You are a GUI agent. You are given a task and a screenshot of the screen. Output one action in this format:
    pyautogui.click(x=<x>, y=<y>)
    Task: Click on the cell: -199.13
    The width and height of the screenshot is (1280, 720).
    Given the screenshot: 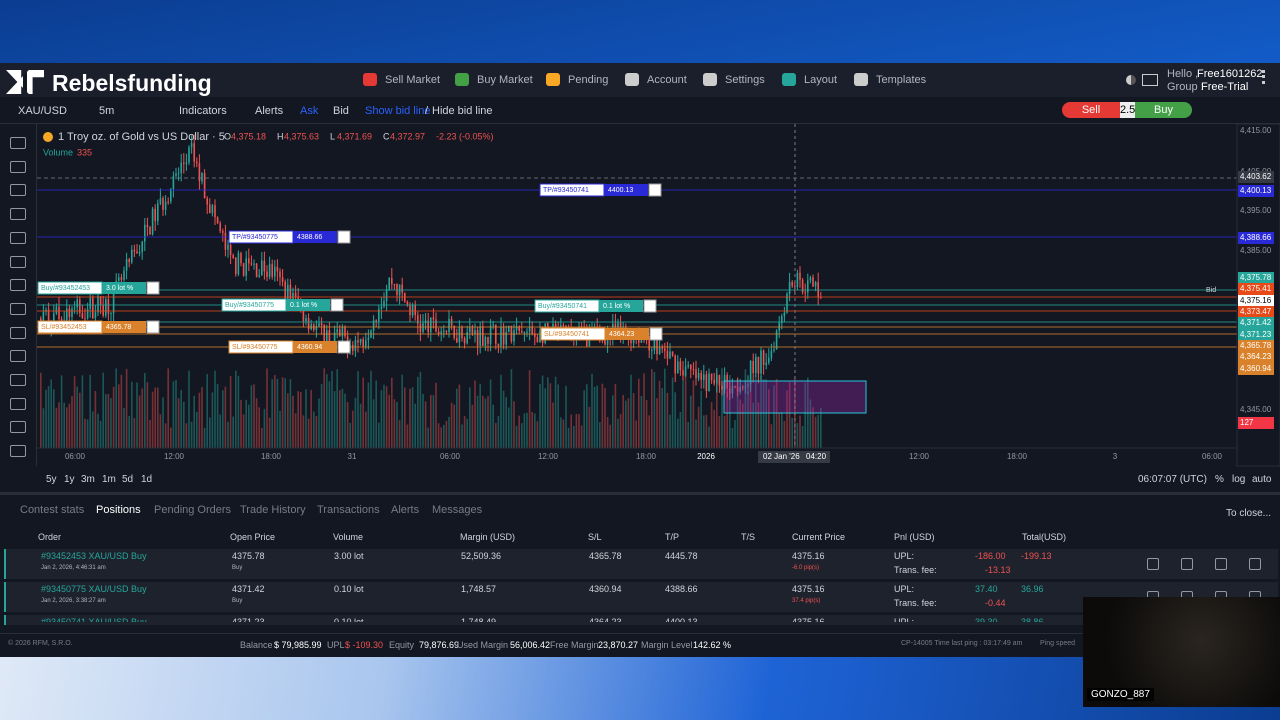 What is the action you would take?
    pyautogui.click(x=1036, y=556)
    